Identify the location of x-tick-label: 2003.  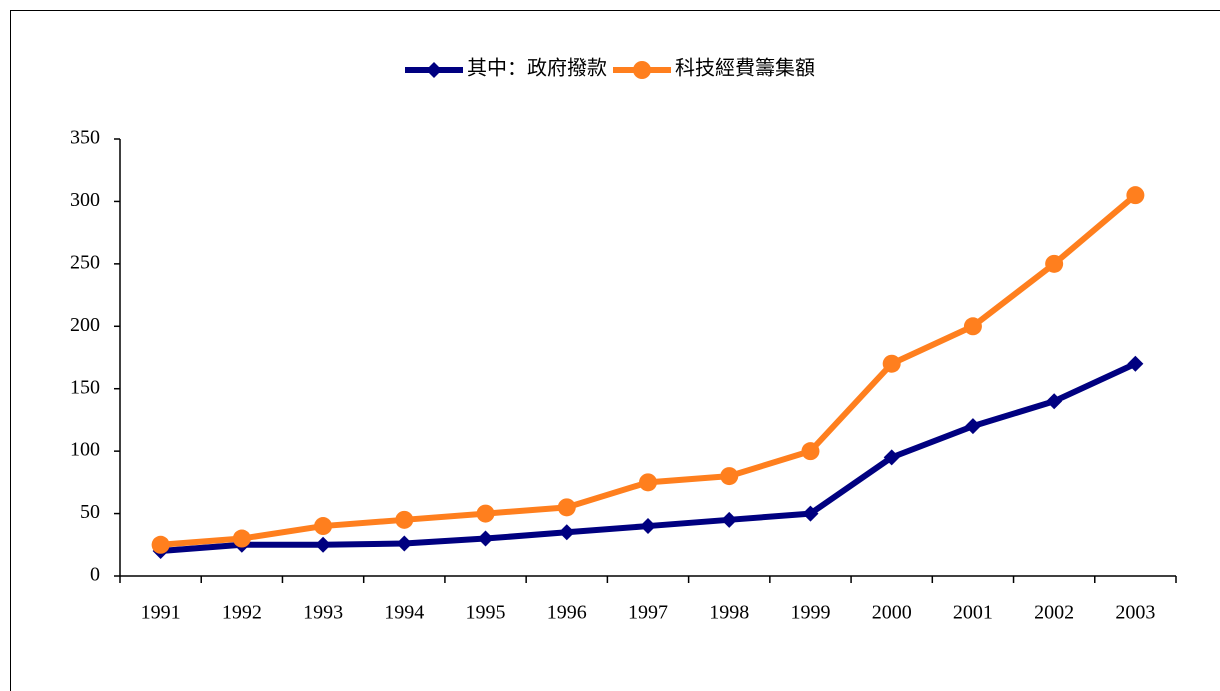
(1135, 613).